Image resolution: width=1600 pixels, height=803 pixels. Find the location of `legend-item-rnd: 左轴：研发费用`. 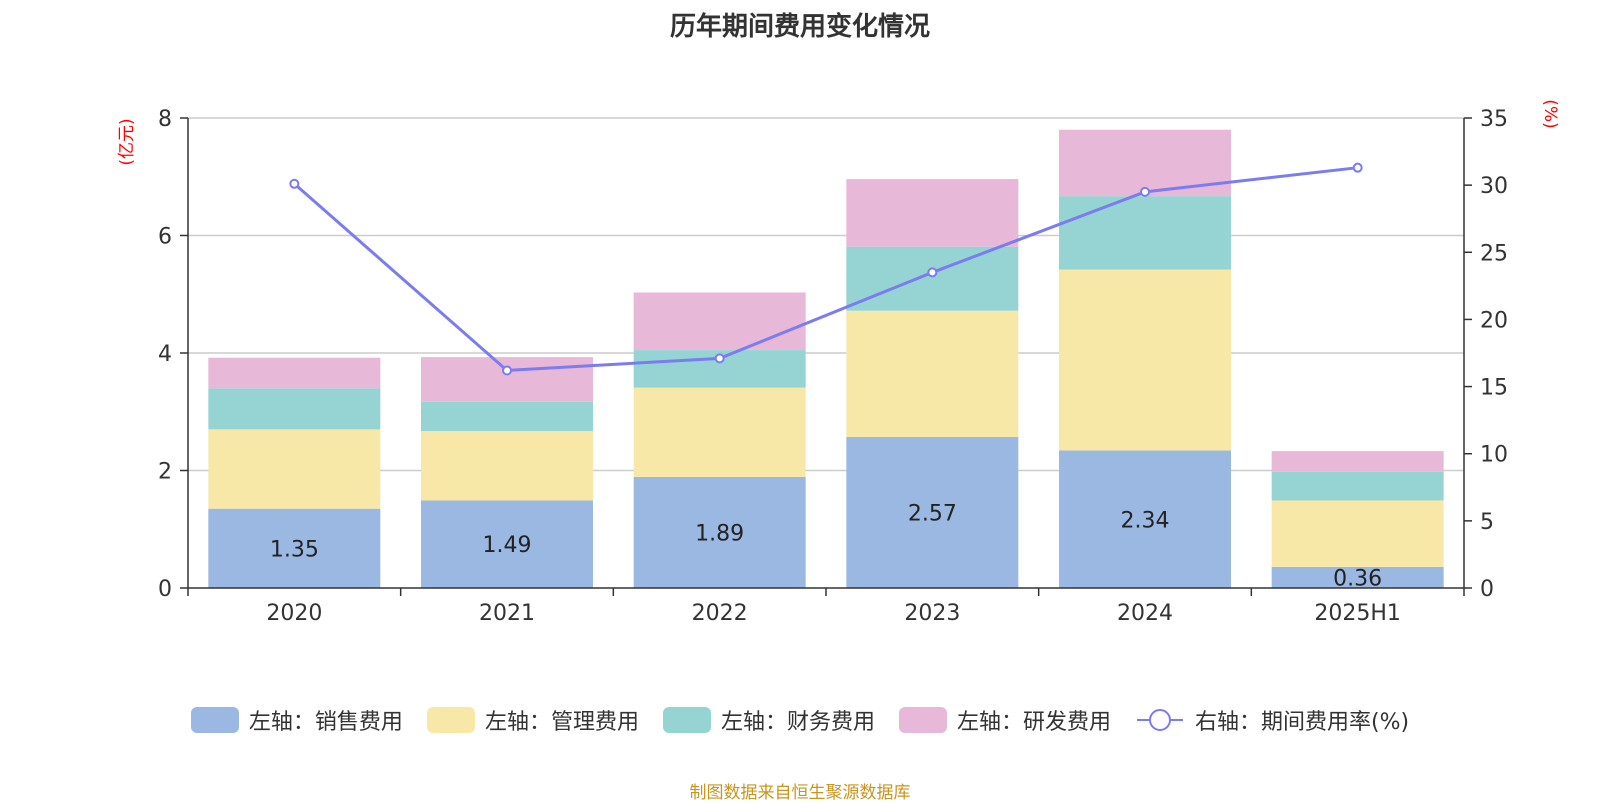

legend-item-rnd: 左轴：研发费用 is located at coordinates (1004, 720).